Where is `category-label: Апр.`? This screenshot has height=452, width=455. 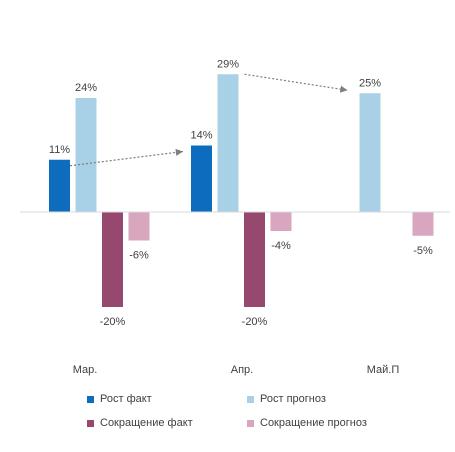
category-label: Апр. is located at coordinates (242, 370).